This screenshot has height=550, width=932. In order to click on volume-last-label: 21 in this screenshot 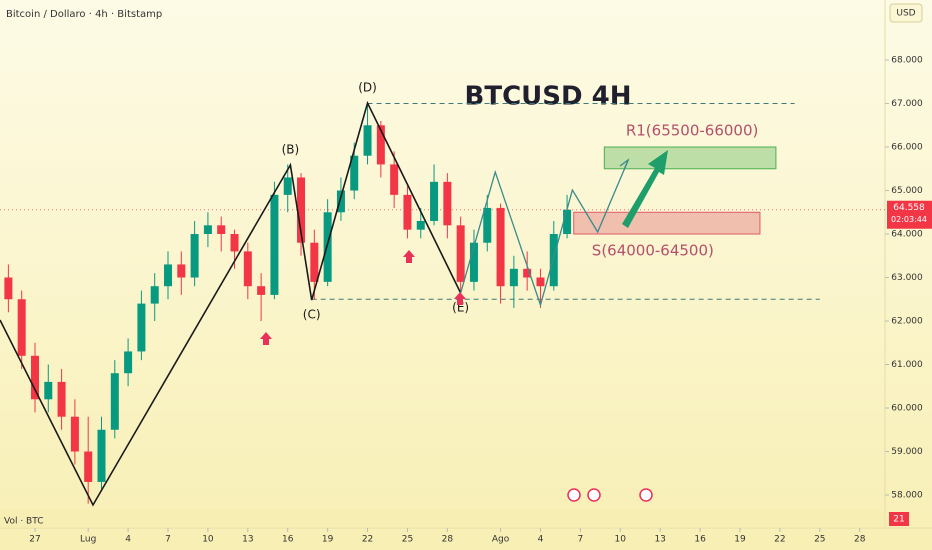, I will do `click(898, 520)`.